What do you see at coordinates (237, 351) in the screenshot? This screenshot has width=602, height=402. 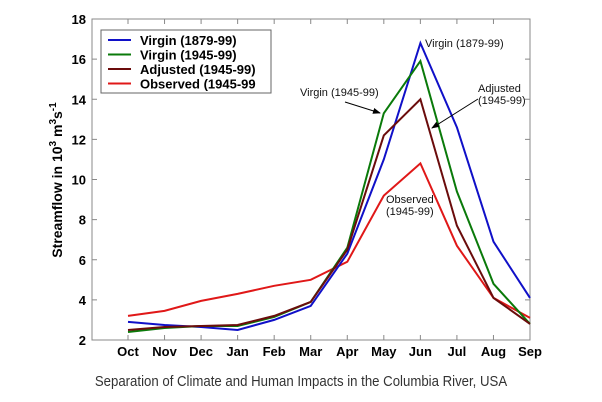 I see `x-tick-label: Jan` at bounding box center [237, 351].